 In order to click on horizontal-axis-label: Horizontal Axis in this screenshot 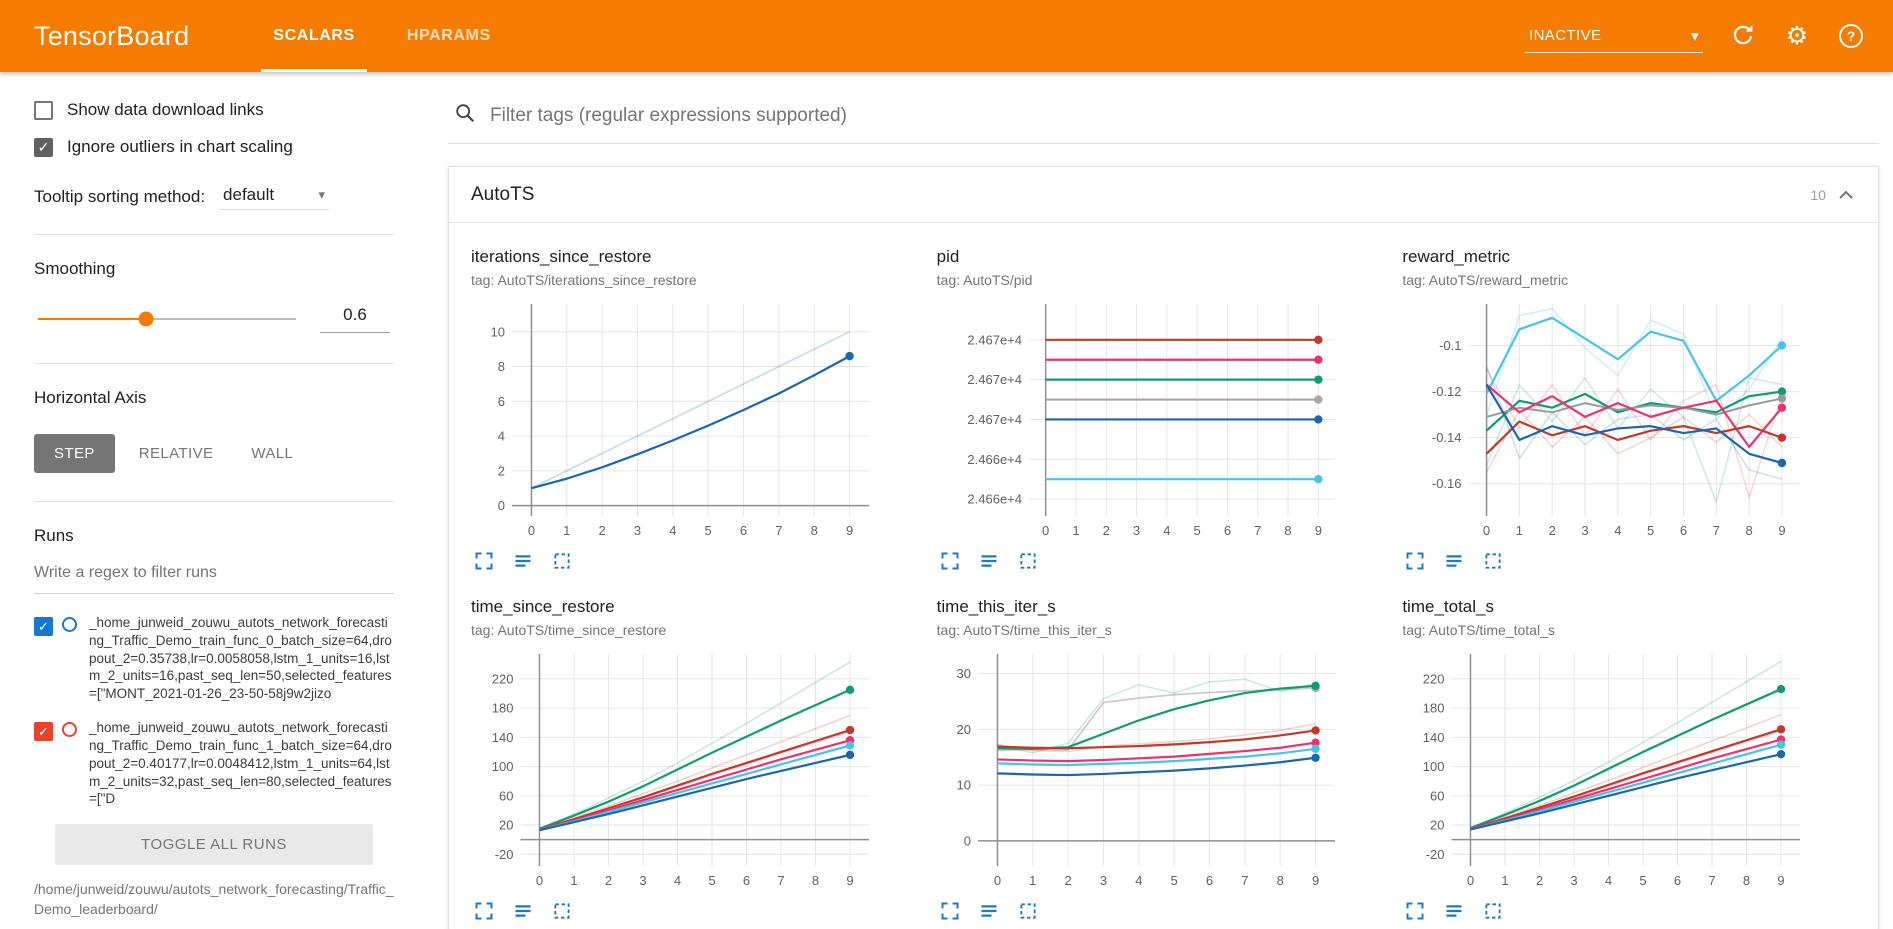, I will do `click(90, 397)`.